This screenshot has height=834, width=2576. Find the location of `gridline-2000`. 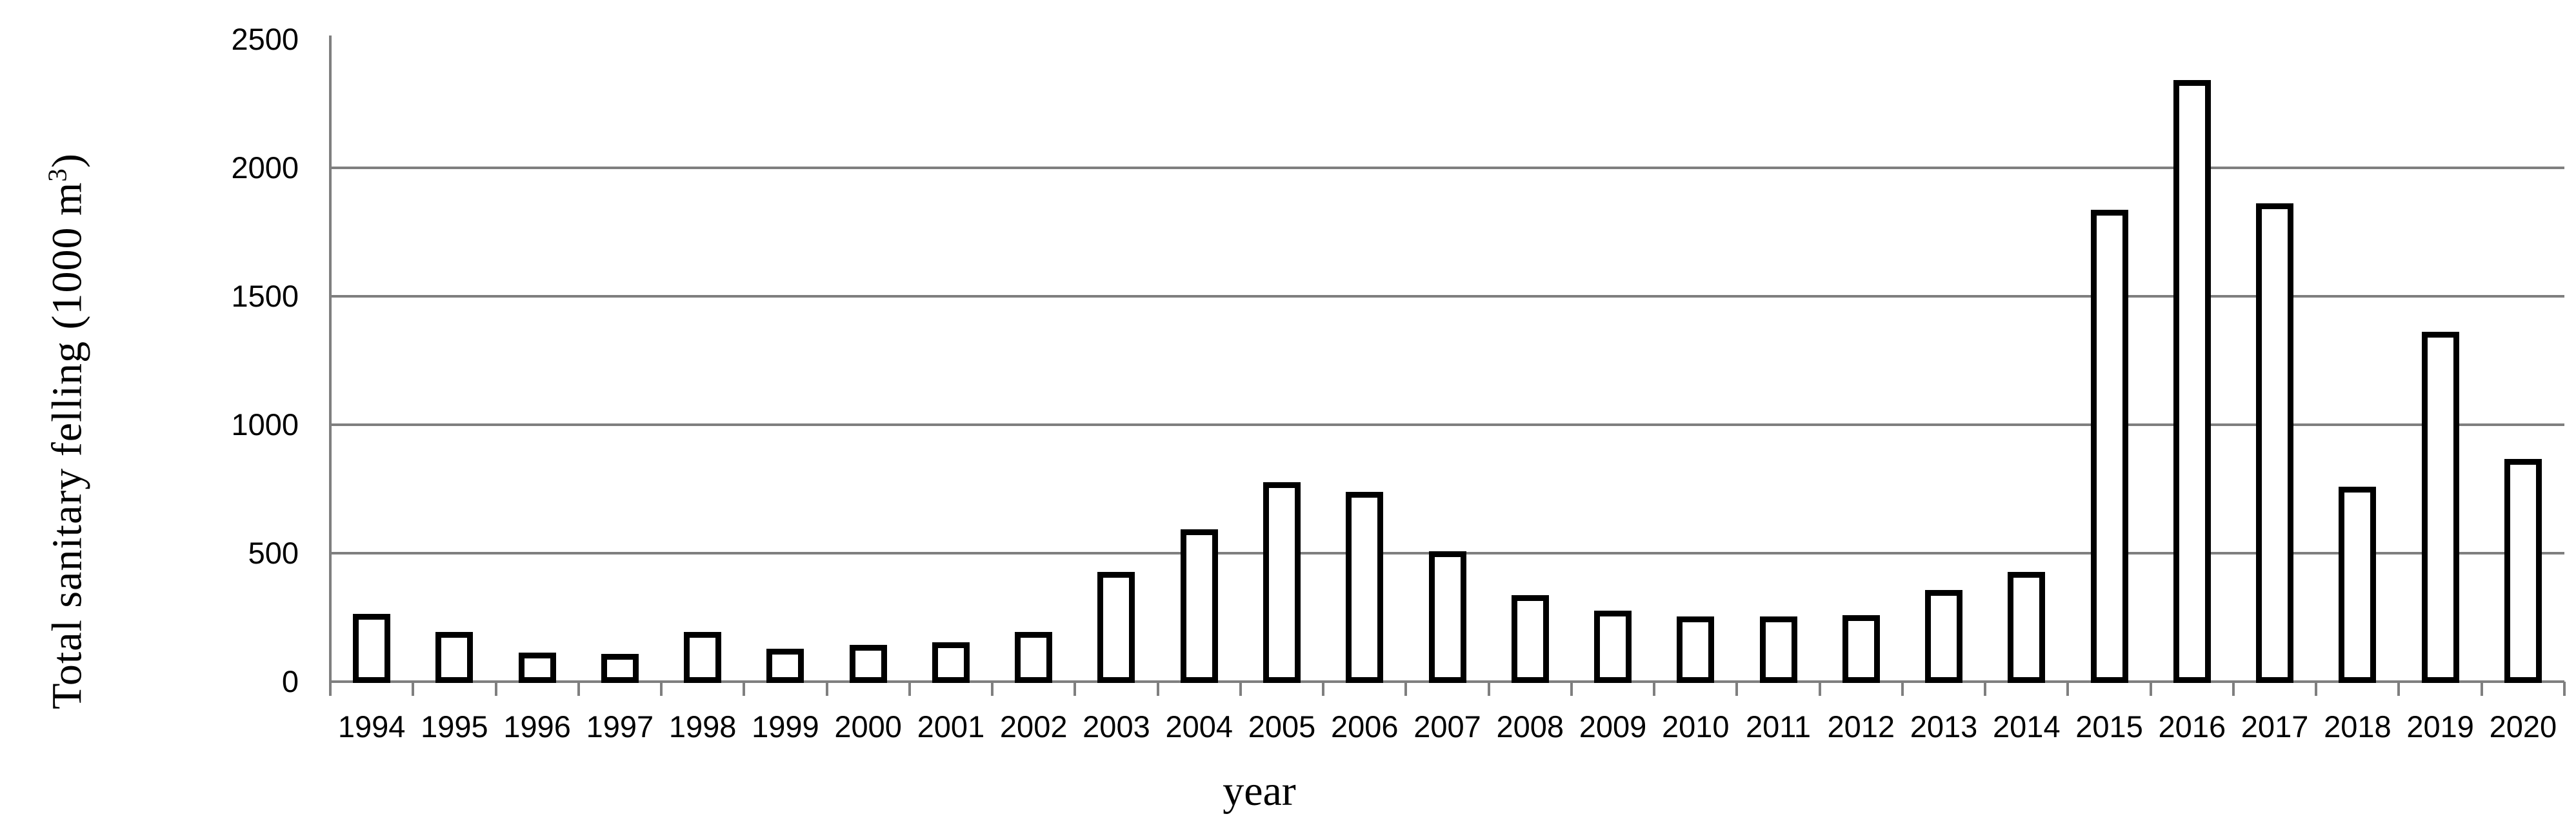

gridline-2000 is located at coordinates (1447, 168).